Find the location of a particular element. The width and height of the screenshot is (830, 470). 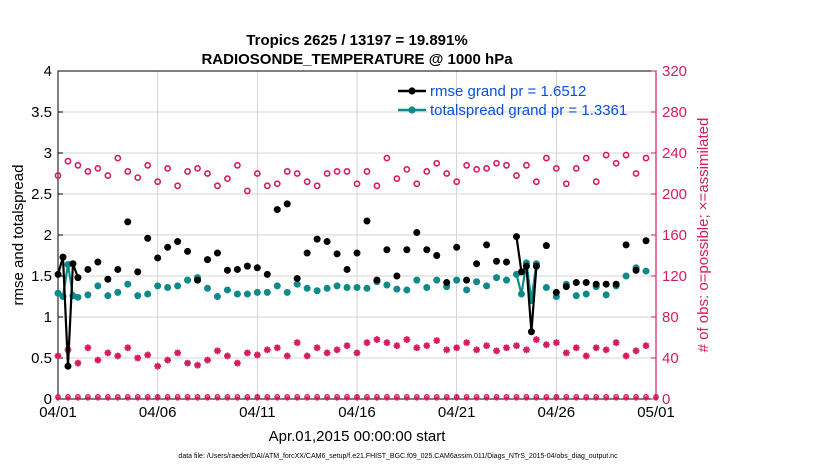

y-left-tick-label: 2.5 is located at coordinates (41, 194).